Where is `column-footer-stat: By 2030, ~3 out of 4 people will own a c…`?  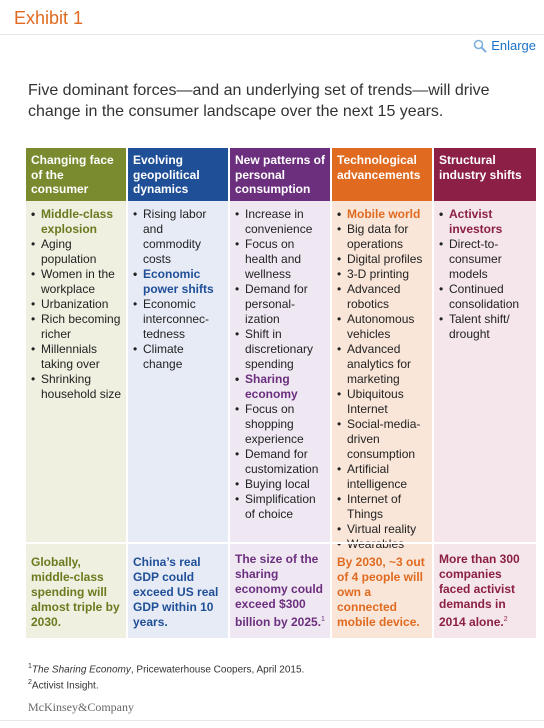 column-footer-stat: By 2030, ~3 out of 4 people will own a c… is located at coordinates (382, 594).